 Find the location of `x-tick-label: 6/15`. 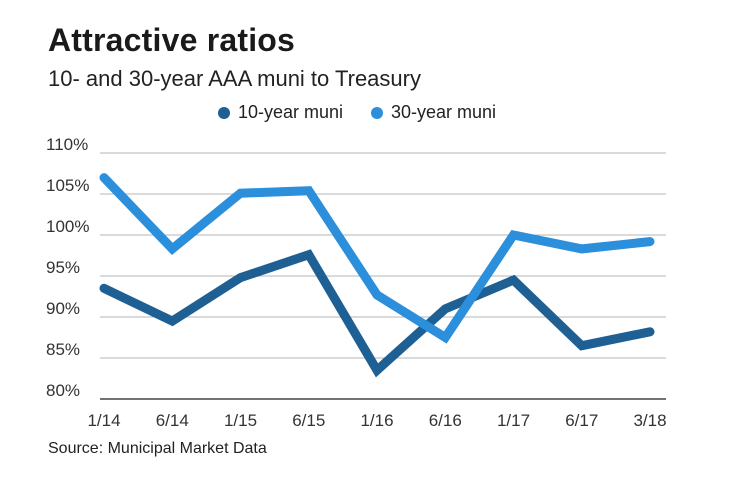

x-tick-label: 6/15 is located at coordinates (308, 420).